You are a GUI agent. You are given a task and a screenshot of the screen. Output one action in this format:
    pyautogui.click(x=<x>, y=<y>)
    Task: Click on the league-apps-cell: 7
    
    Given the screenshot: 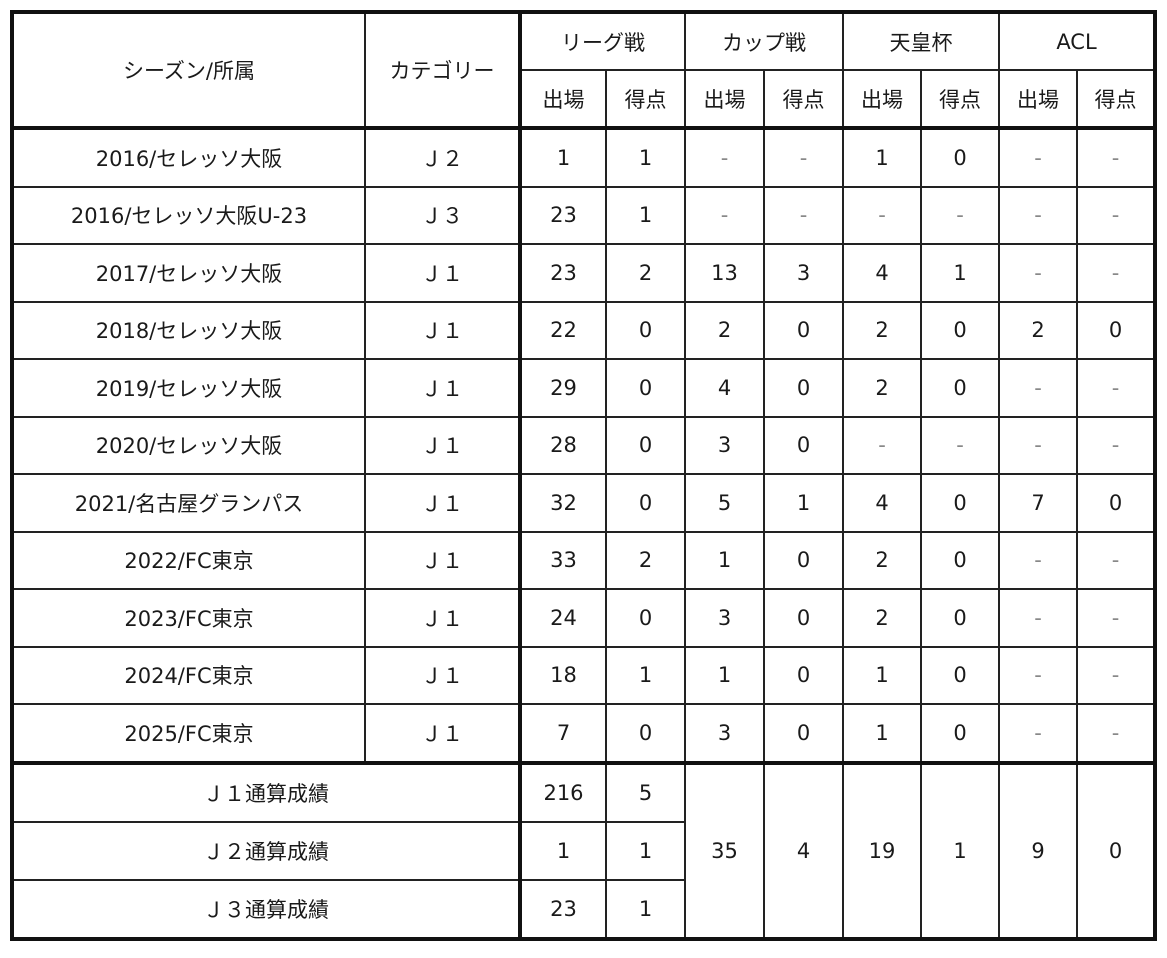 What is the action you would take?
    pyautogui.click(x=563, y=734)
    